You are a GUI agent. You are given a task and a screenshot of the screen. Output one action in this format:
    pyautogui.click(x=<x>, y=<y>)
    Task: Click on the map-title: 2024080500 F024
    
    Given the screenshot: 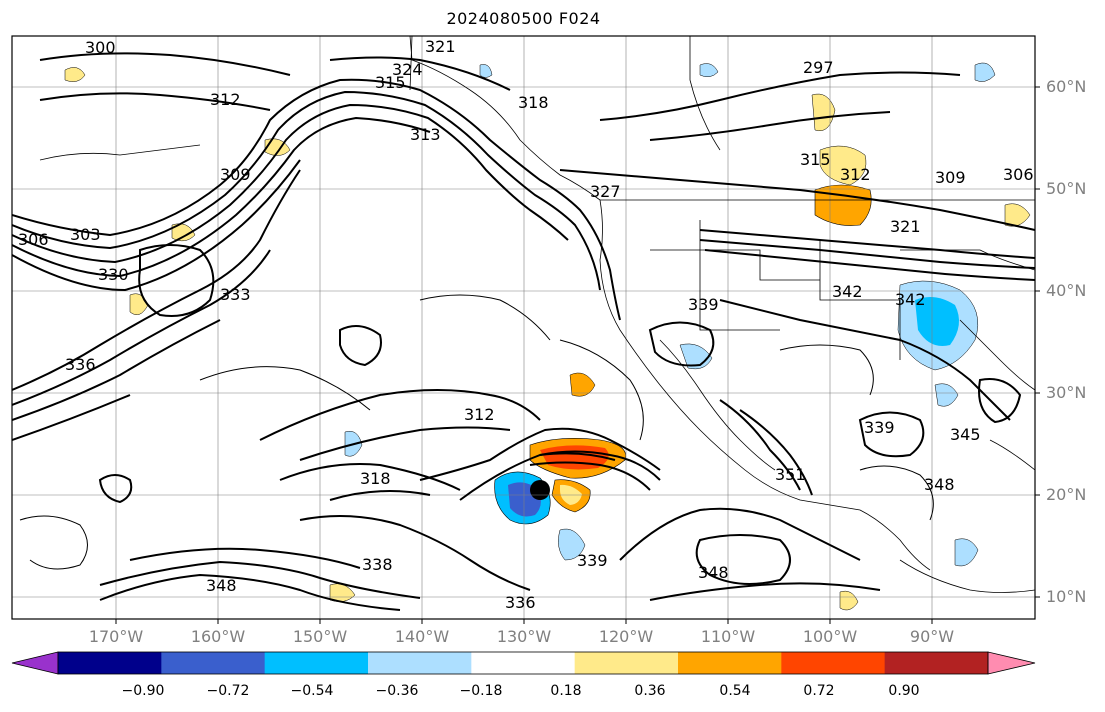 What is the action you would take?
    pyautogui.click(x=523, y=18)
    